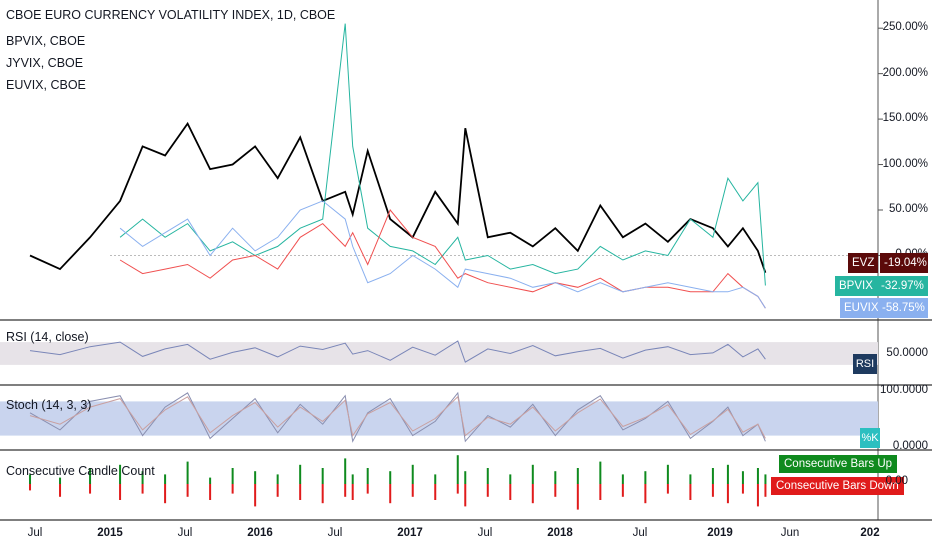  What do you see at coordinates (881, 286) in the screenshot?
I see `tag-bpvix: BPVIX -32.97%` at bounding box center [881, 286].